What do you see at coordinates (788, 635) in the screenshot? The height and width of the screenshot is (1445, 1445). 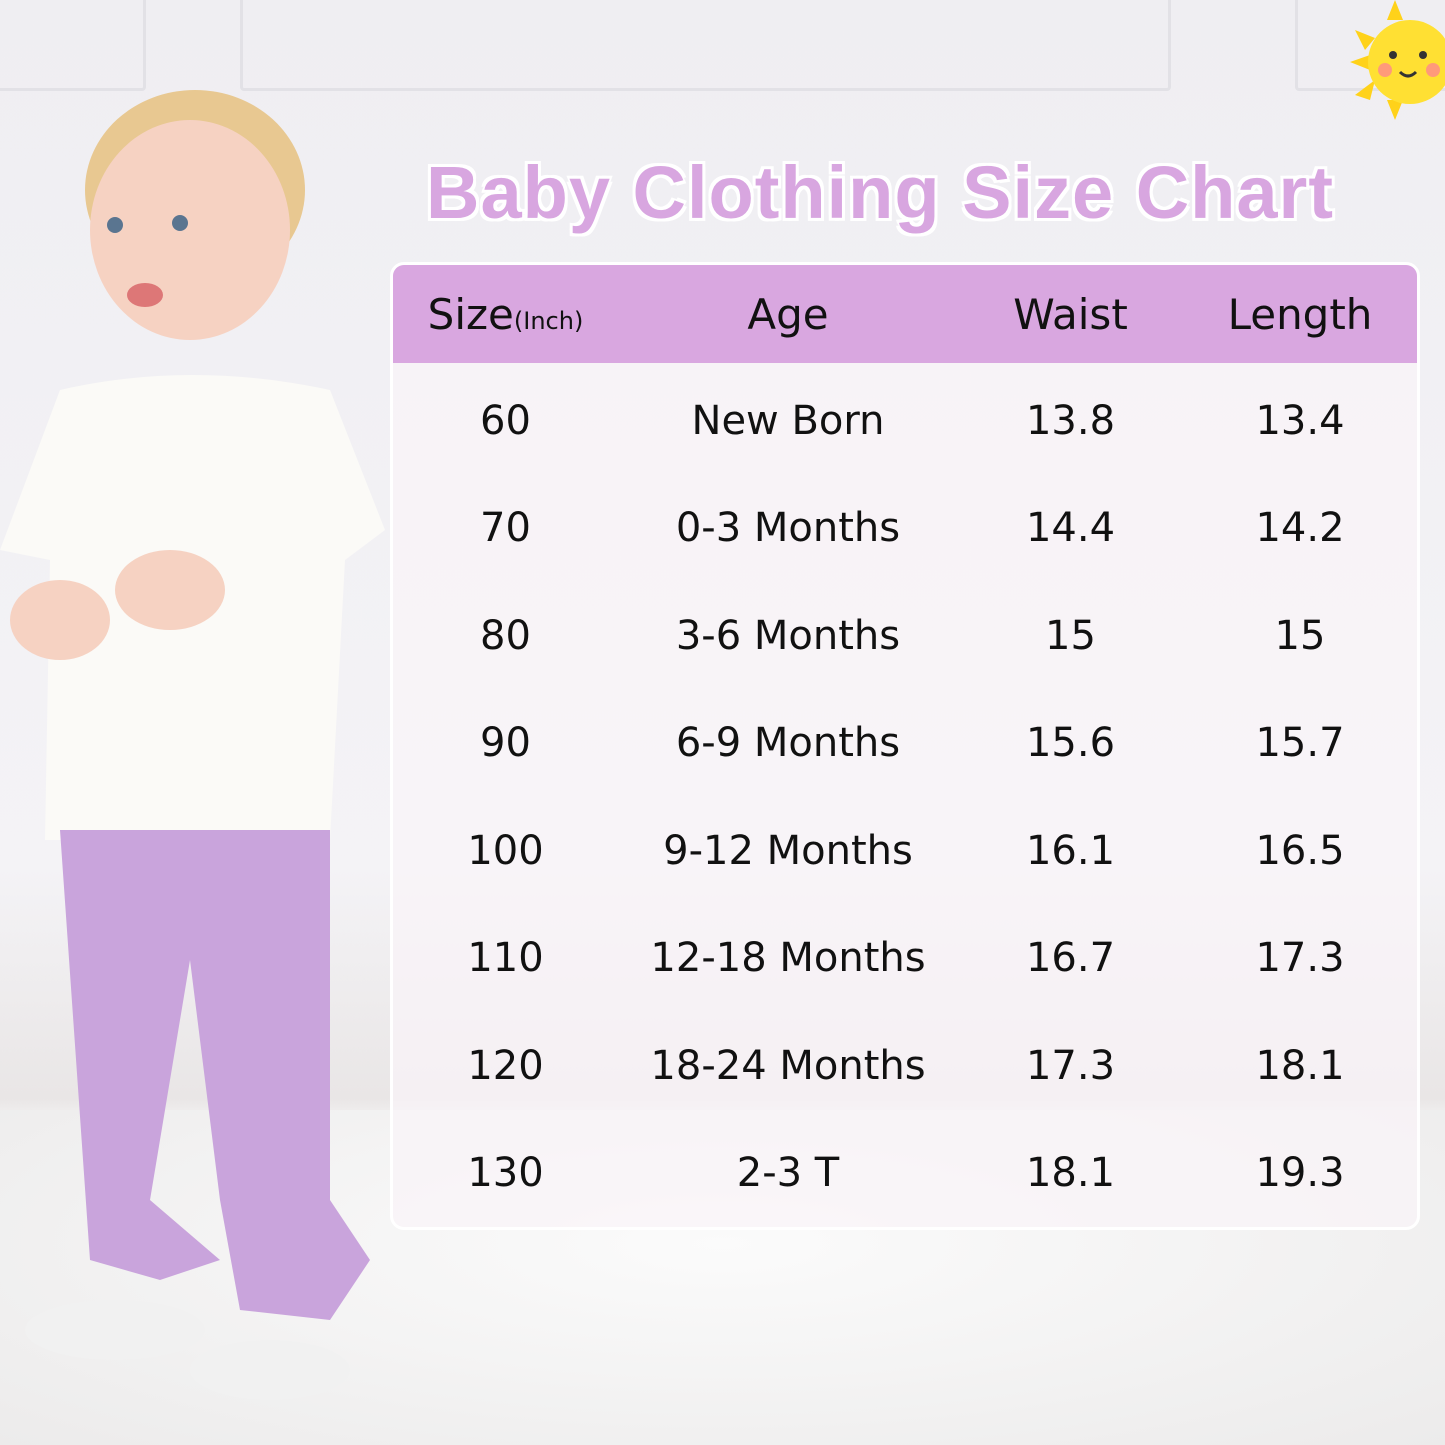 I see `cell-age: 3-6 Months` at bounding box center [788, 635].